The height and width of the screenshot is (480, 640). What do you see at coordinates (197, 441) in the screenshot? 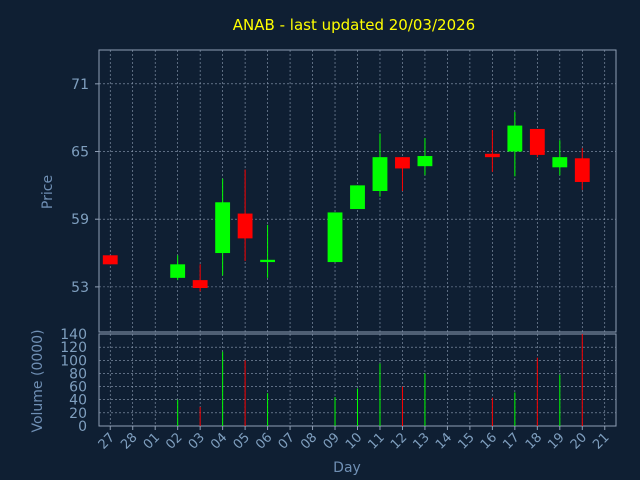
I see `x-tick-label: 03` at bounding box center [197, 441].